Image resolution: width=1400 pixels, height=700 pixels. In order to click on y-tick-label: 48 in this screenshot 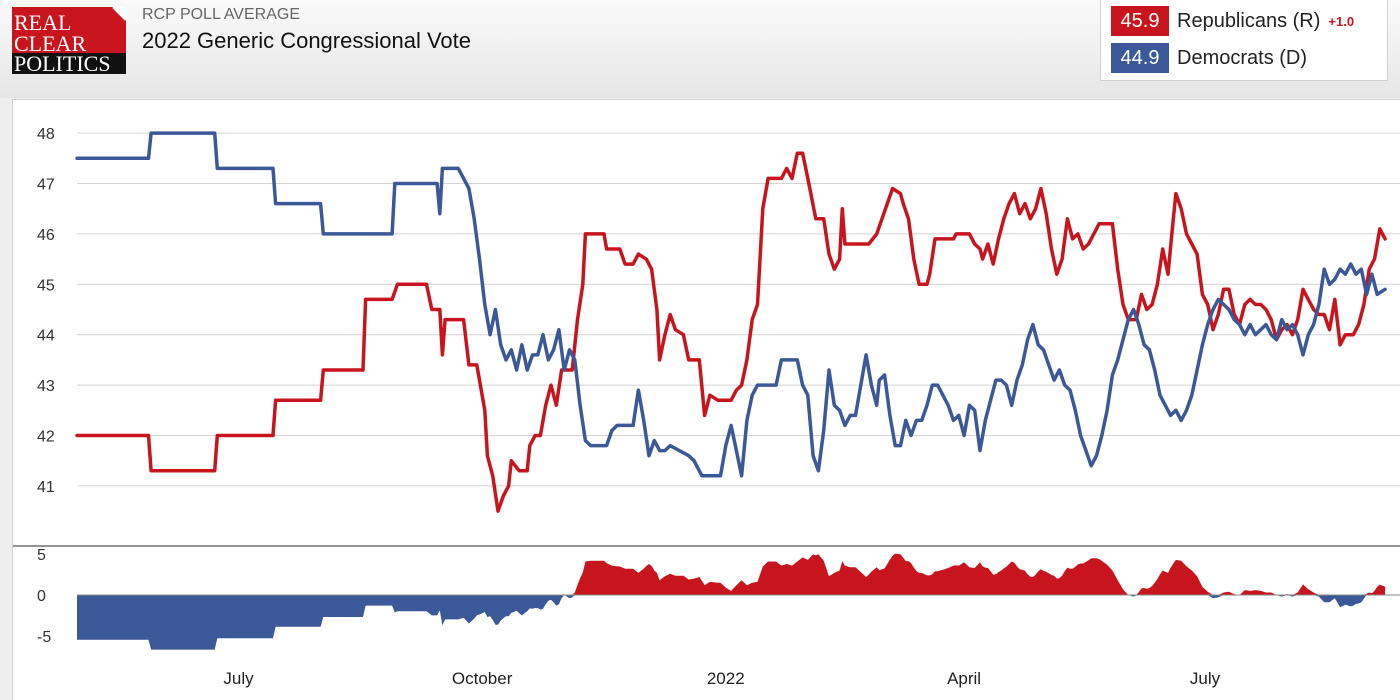, I will do `click(46, 134)`.